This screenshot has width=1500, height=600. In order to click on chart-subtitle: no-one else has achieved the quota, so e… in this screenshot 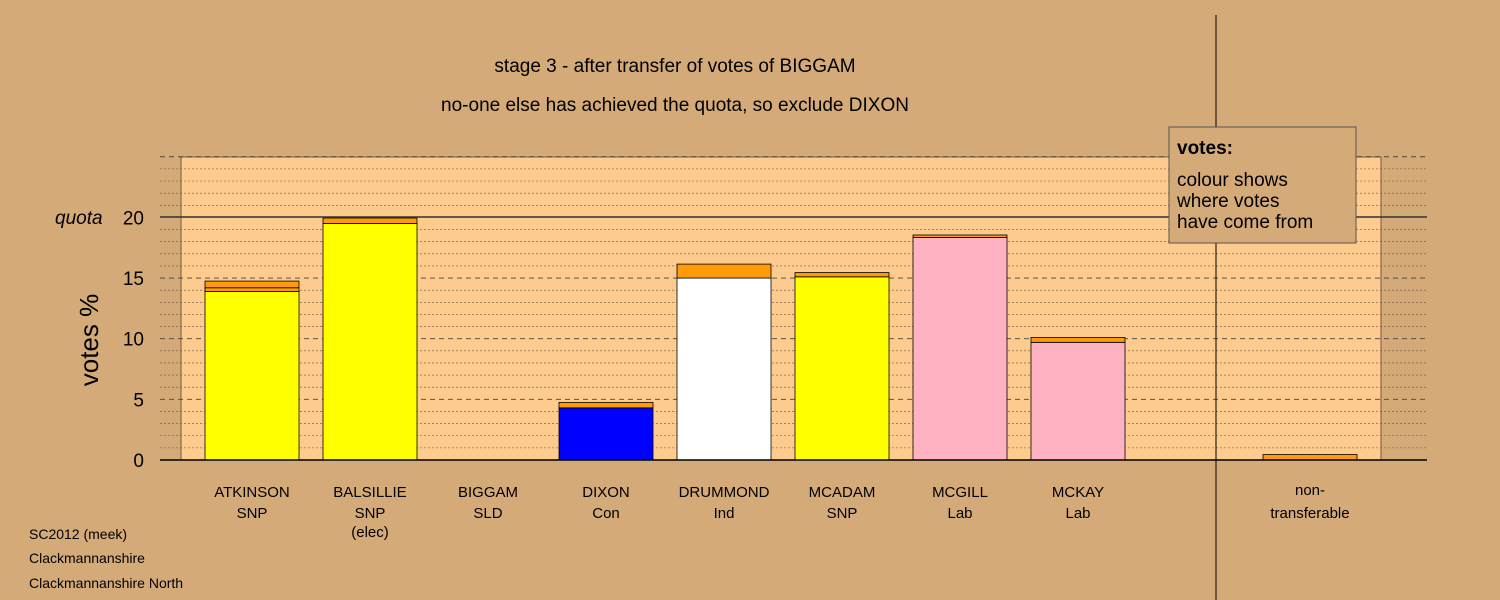, I will do `click(675, 105)`.